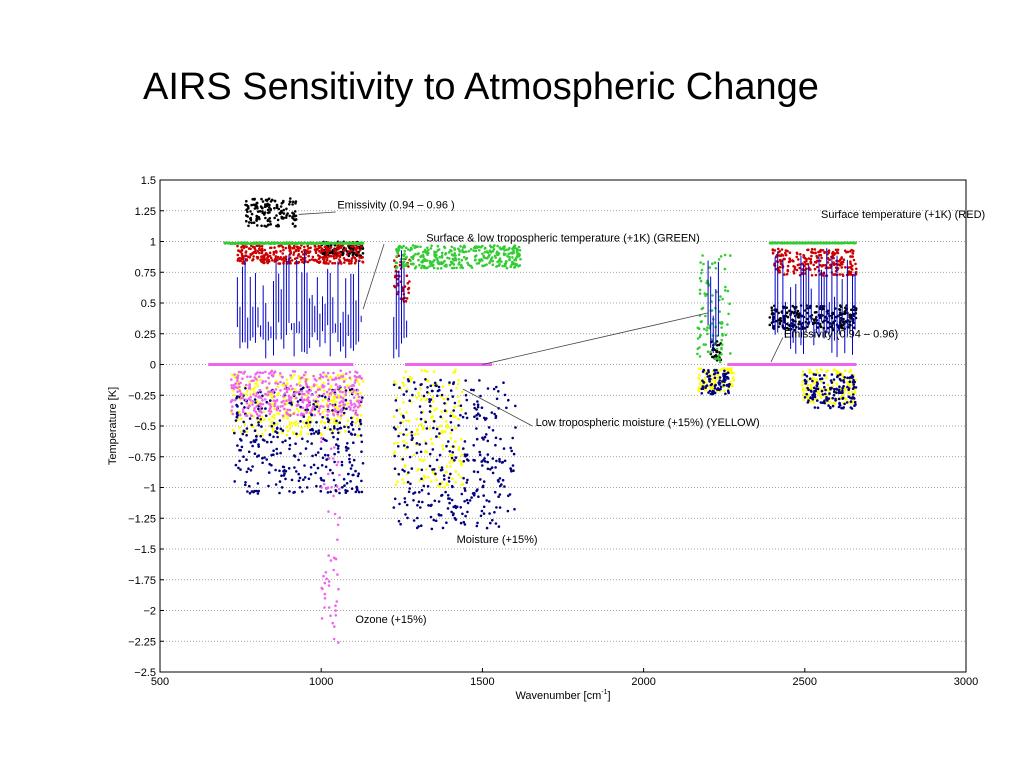 This screenshot has height=768, width=1024. Describe the element at coordinates (777, 350) in the screenshot. I see `leader-line` at that location.